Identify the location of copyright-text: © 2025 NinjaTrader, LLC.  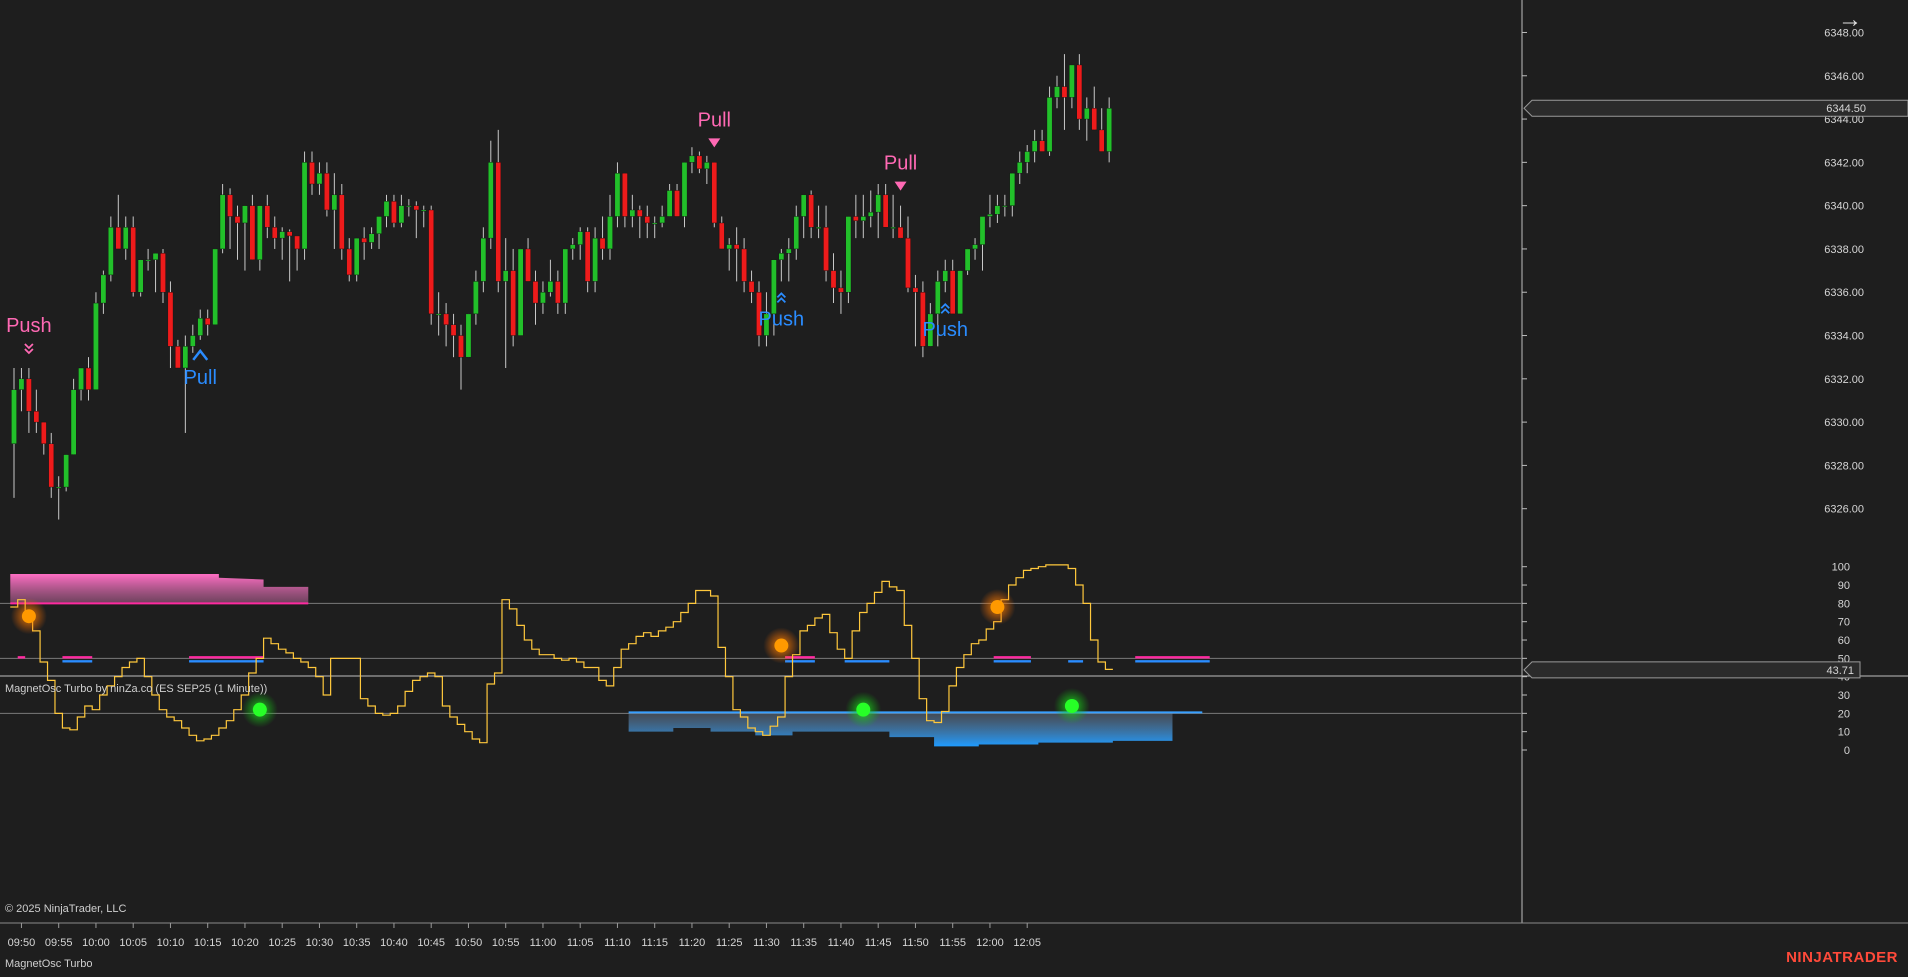
(65, 909).